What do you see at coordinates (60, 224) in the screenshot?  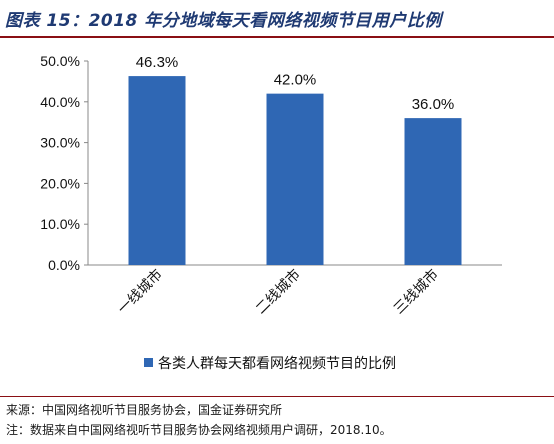 I see `y-tick-label: 10.0%` at bounding box center [60, 224].